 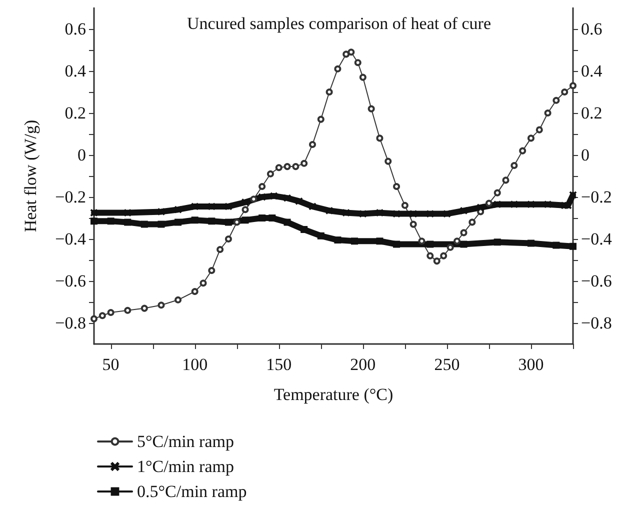 I want to click on y-tick-label: 0, so click(x=82, y=155).